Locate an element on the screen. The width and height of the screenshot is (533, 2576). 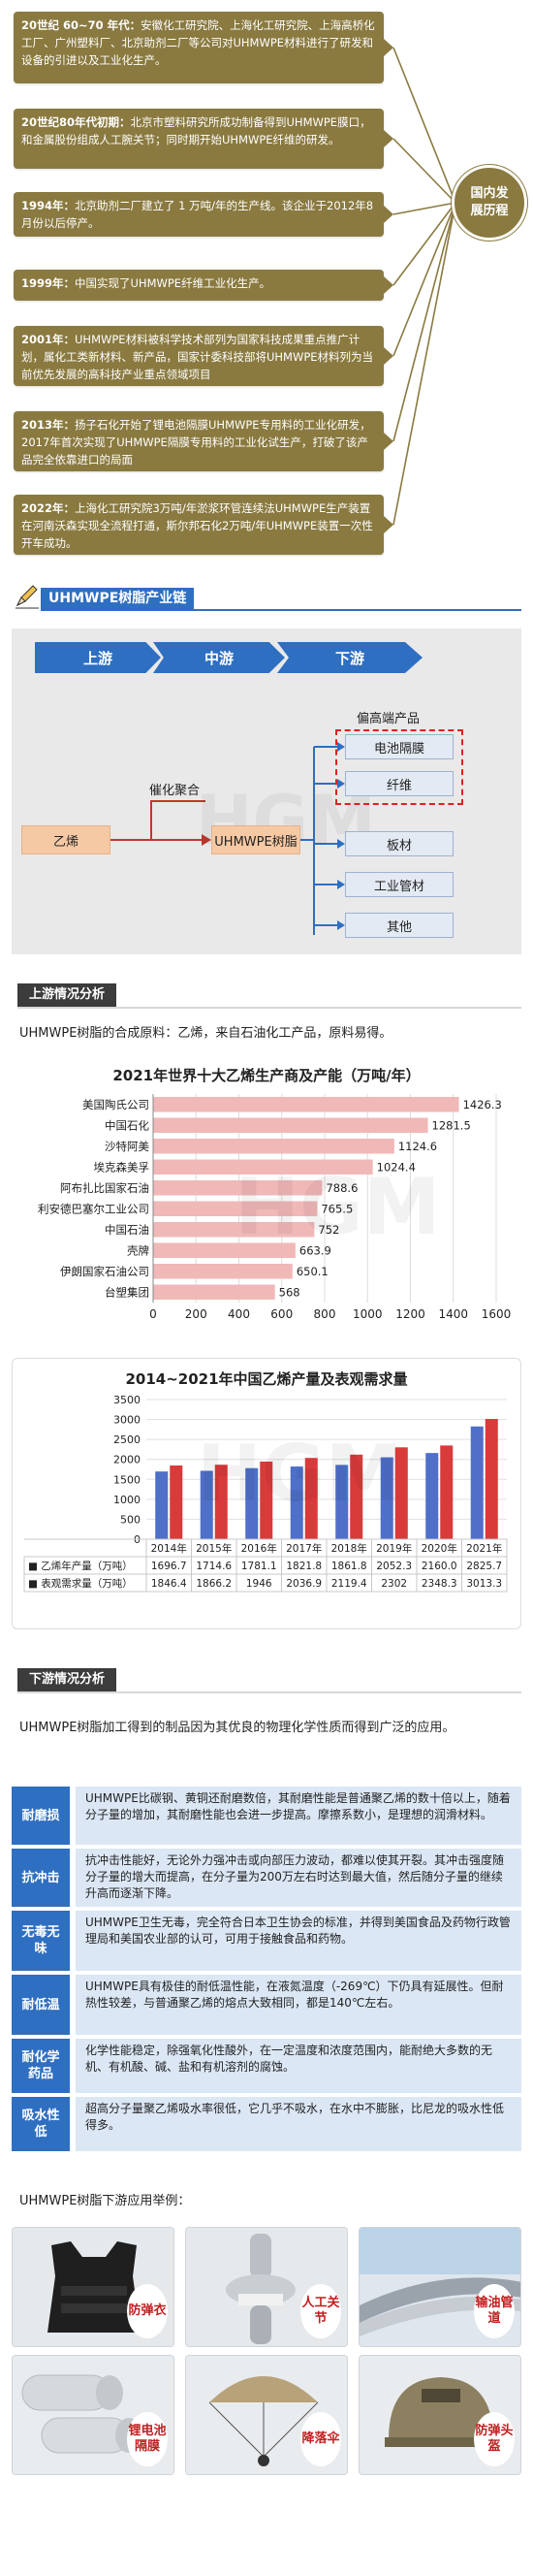
category-label: 台塑集团 is located at coordinates (127, 1293).